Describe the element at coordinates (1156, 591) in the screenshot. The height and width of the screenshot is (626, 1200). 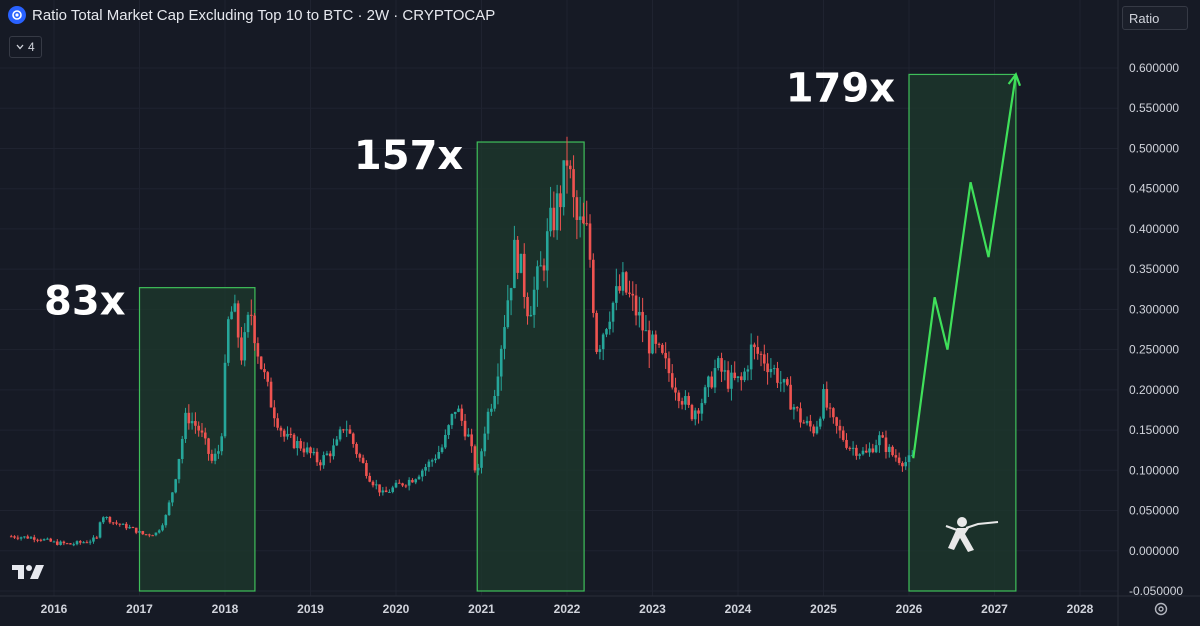
I see `y-tick-label: -0.050000` at that location.